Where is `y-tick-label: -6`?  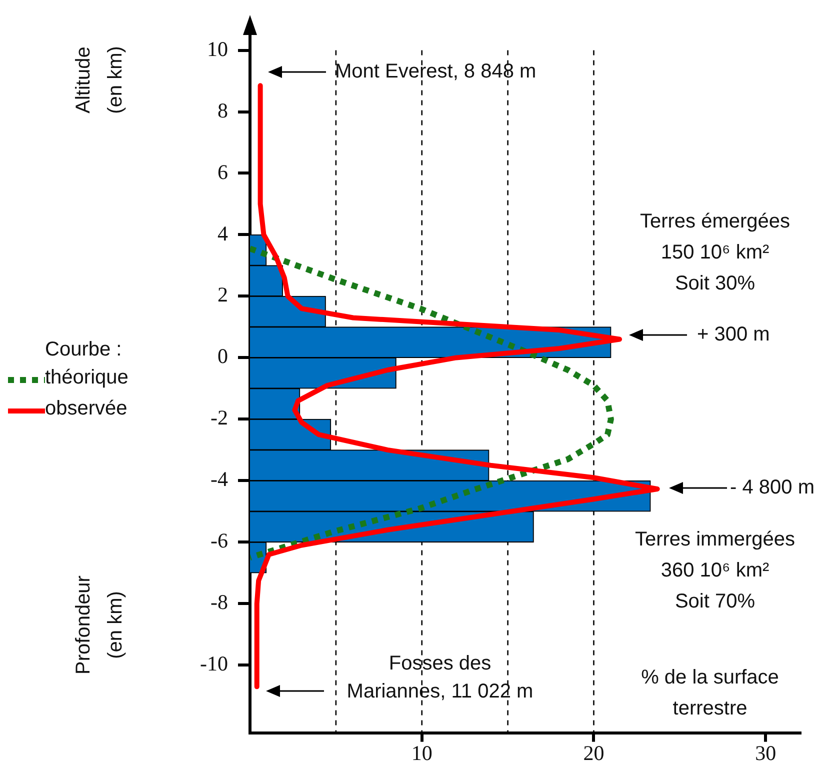
y-tick-label: -6 is located at coordinates (219, 540).